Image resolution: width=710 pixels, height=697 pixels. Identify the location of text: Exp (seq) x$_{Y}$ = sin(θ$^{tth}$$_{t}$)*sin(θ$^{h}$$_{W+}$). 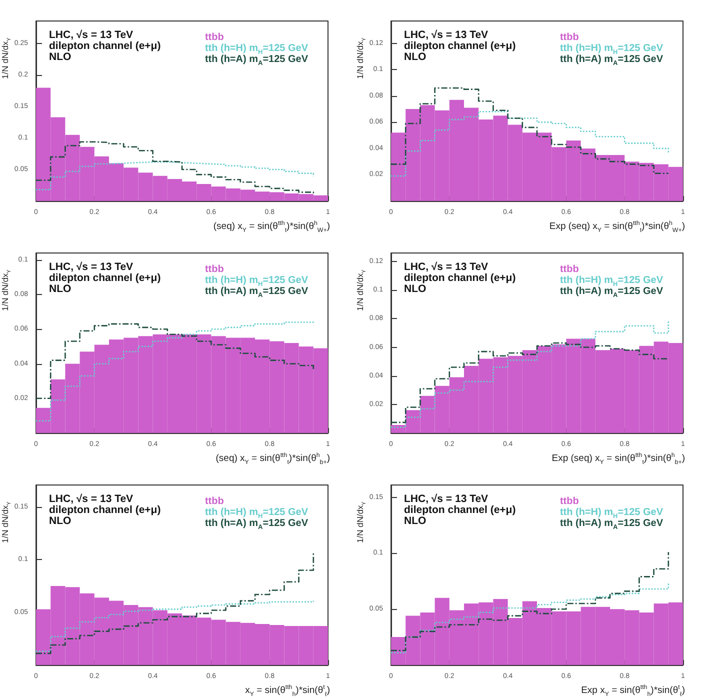
(617, 227).